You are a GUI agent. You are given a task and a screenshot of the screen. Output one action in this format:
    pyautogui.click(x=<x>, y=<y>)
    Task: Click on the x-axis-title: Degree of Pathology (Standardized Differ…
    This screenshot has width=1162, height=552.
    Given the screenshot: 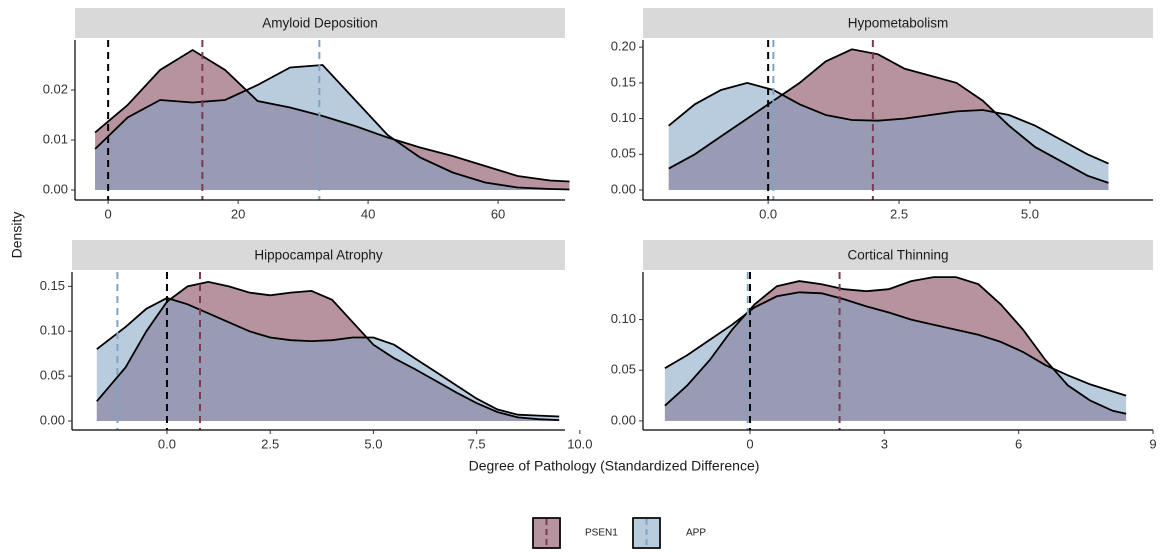 What is the action you would take?
    pyautogui.click(x=614, y=466)
    